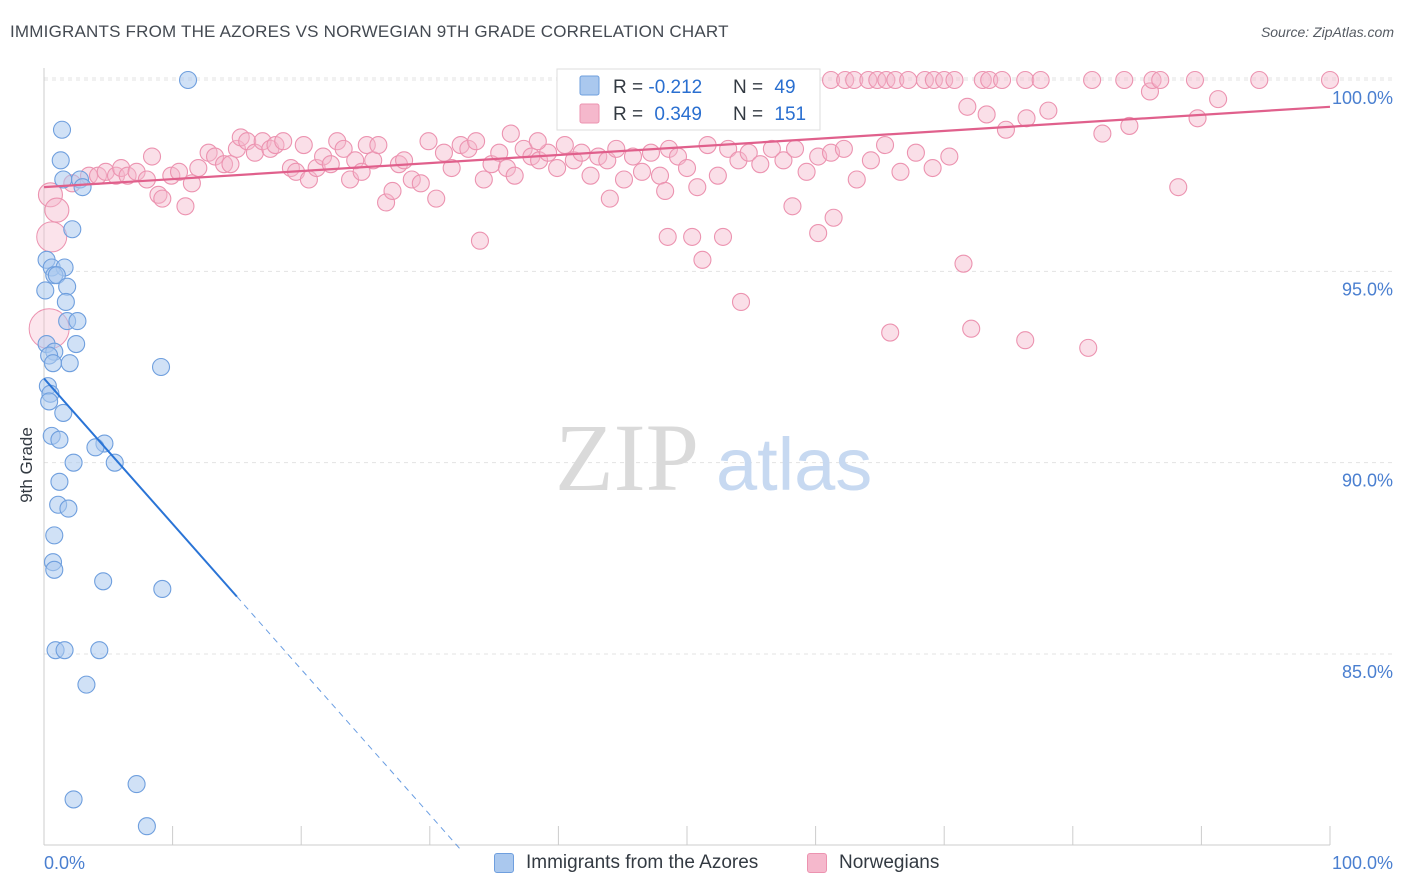 This screenshot has width=1406, height=892. Describe the element at coordinates (630, 114) in the screenshot. I see `stats-r-label-2: R =` at that location.